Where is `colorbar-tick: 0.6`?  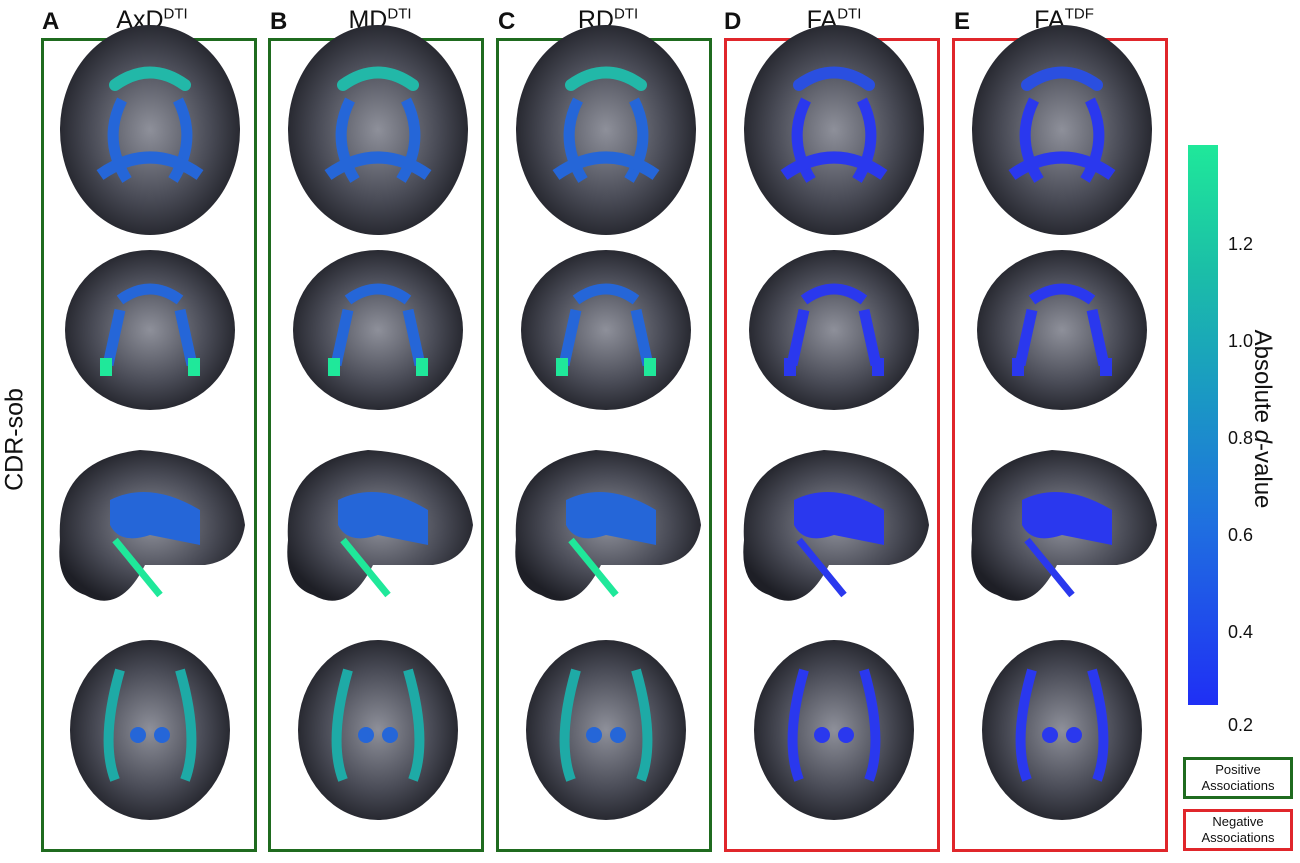 colorbar-tick: 0.6 is located at coordinates (1241, 535).